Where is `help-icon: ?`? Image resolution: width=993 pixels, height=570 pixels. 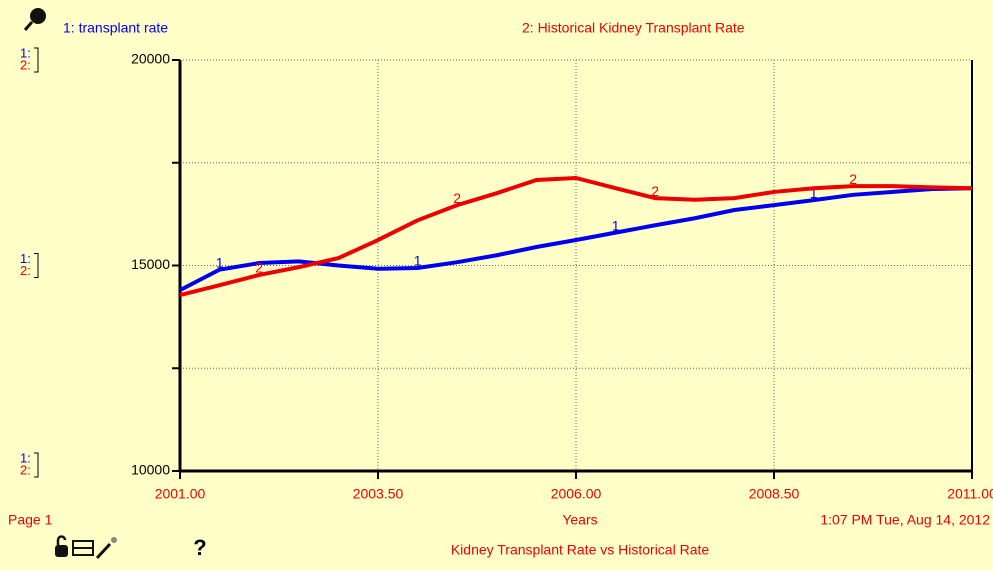 help-icon: ? is located at coordinates (199, 547).